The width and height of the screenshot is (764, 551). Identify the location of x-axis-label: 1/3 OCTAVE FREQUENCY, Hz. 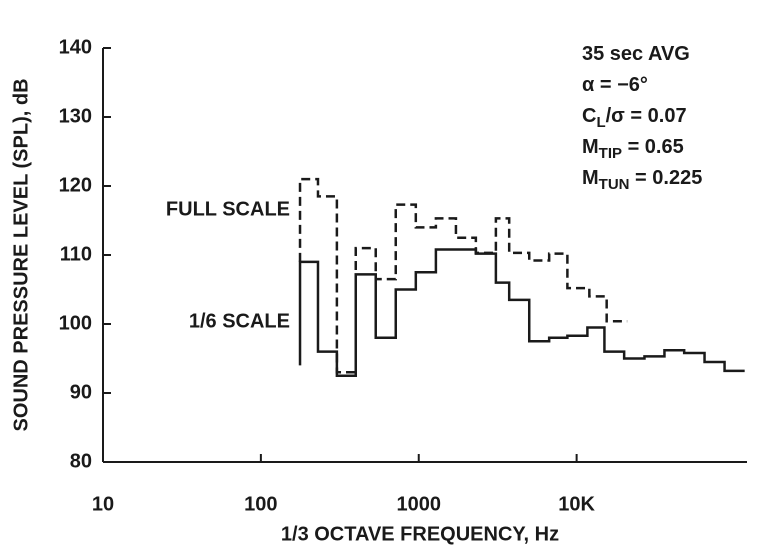
(420, 534).